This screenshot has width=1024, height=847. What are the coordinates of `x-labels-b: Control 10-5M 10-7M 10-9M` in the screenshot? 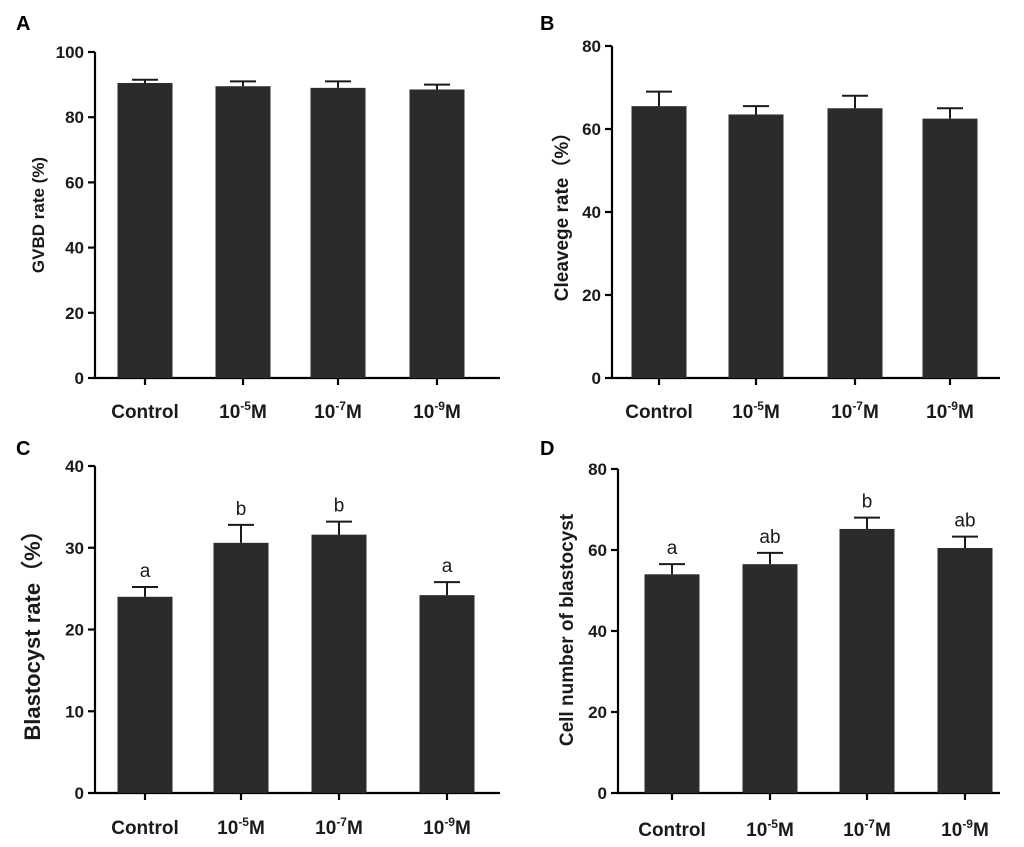 It's located at (799, 411).